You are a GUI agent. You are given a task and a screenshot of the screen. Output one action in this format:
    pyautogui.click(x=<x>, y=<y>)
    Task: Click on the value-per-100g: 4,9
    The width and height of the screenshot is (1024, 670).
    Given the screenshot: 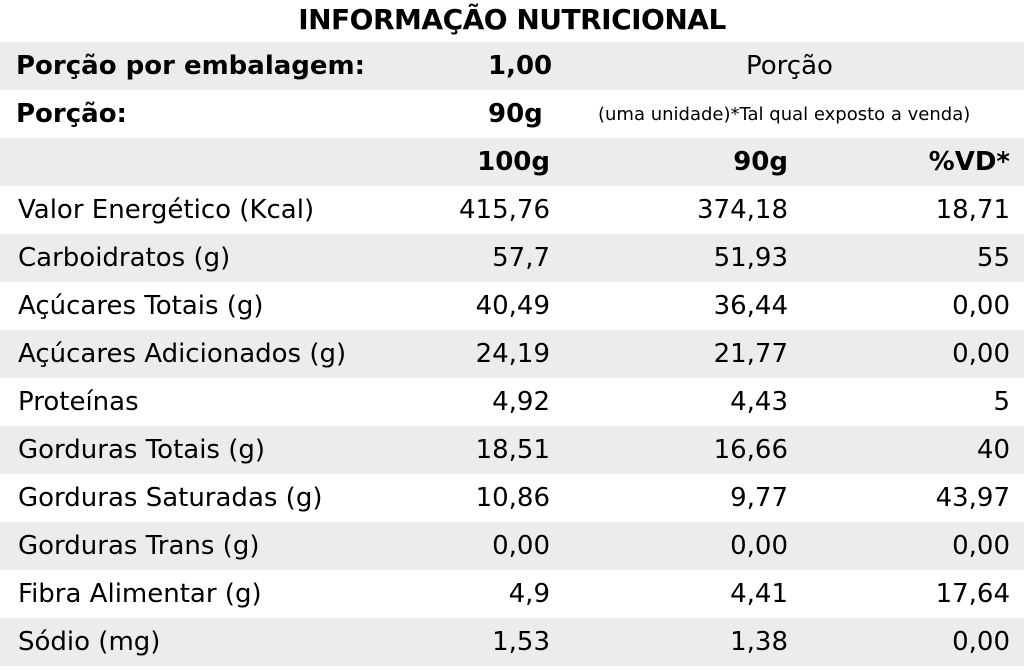 What is the action you would take?
    pyautogui.click(x=529, y=594)
    